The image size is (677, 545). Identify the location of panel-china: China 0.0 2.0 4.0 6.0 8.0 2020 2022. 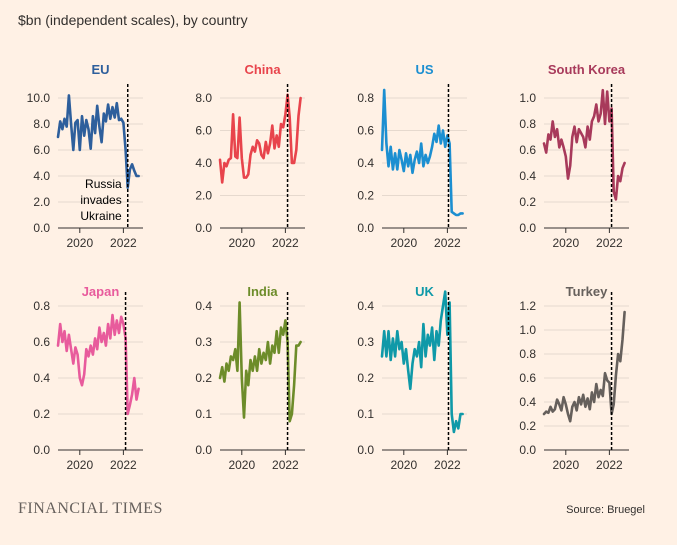
(250, 156).